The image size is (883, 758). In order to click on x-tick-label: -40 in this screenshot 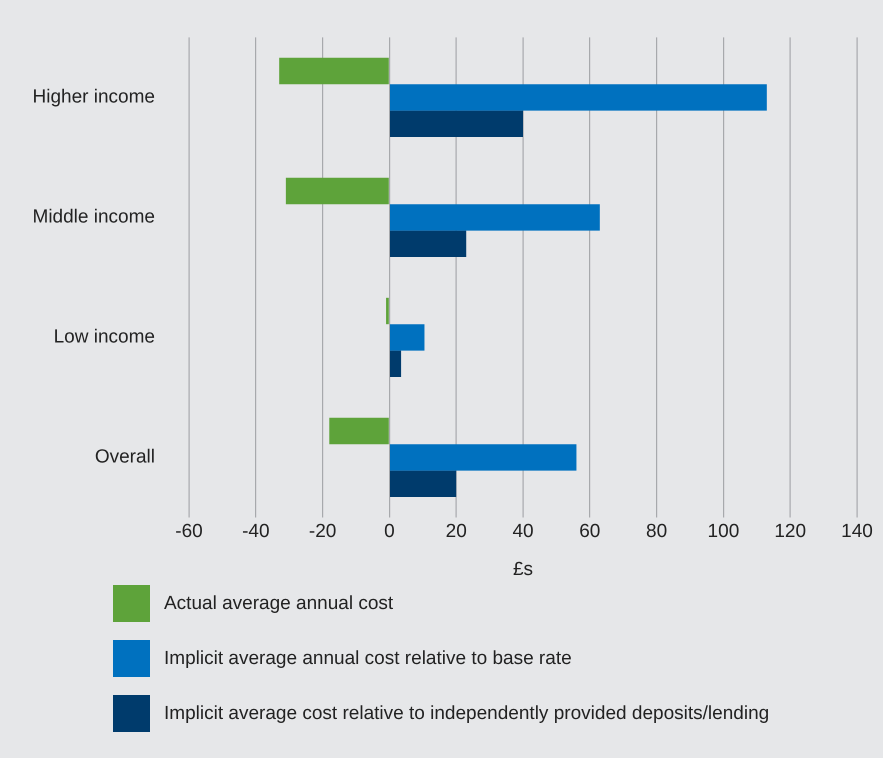, I will do `click(256, 531)`.